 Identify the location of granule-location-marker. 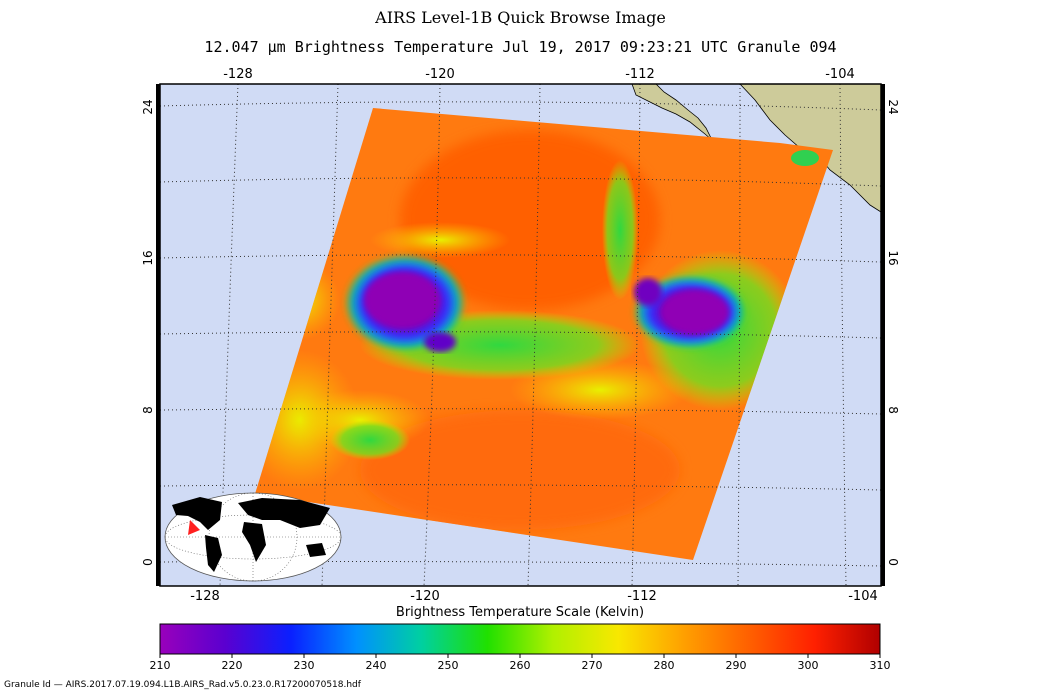
(194, 527).